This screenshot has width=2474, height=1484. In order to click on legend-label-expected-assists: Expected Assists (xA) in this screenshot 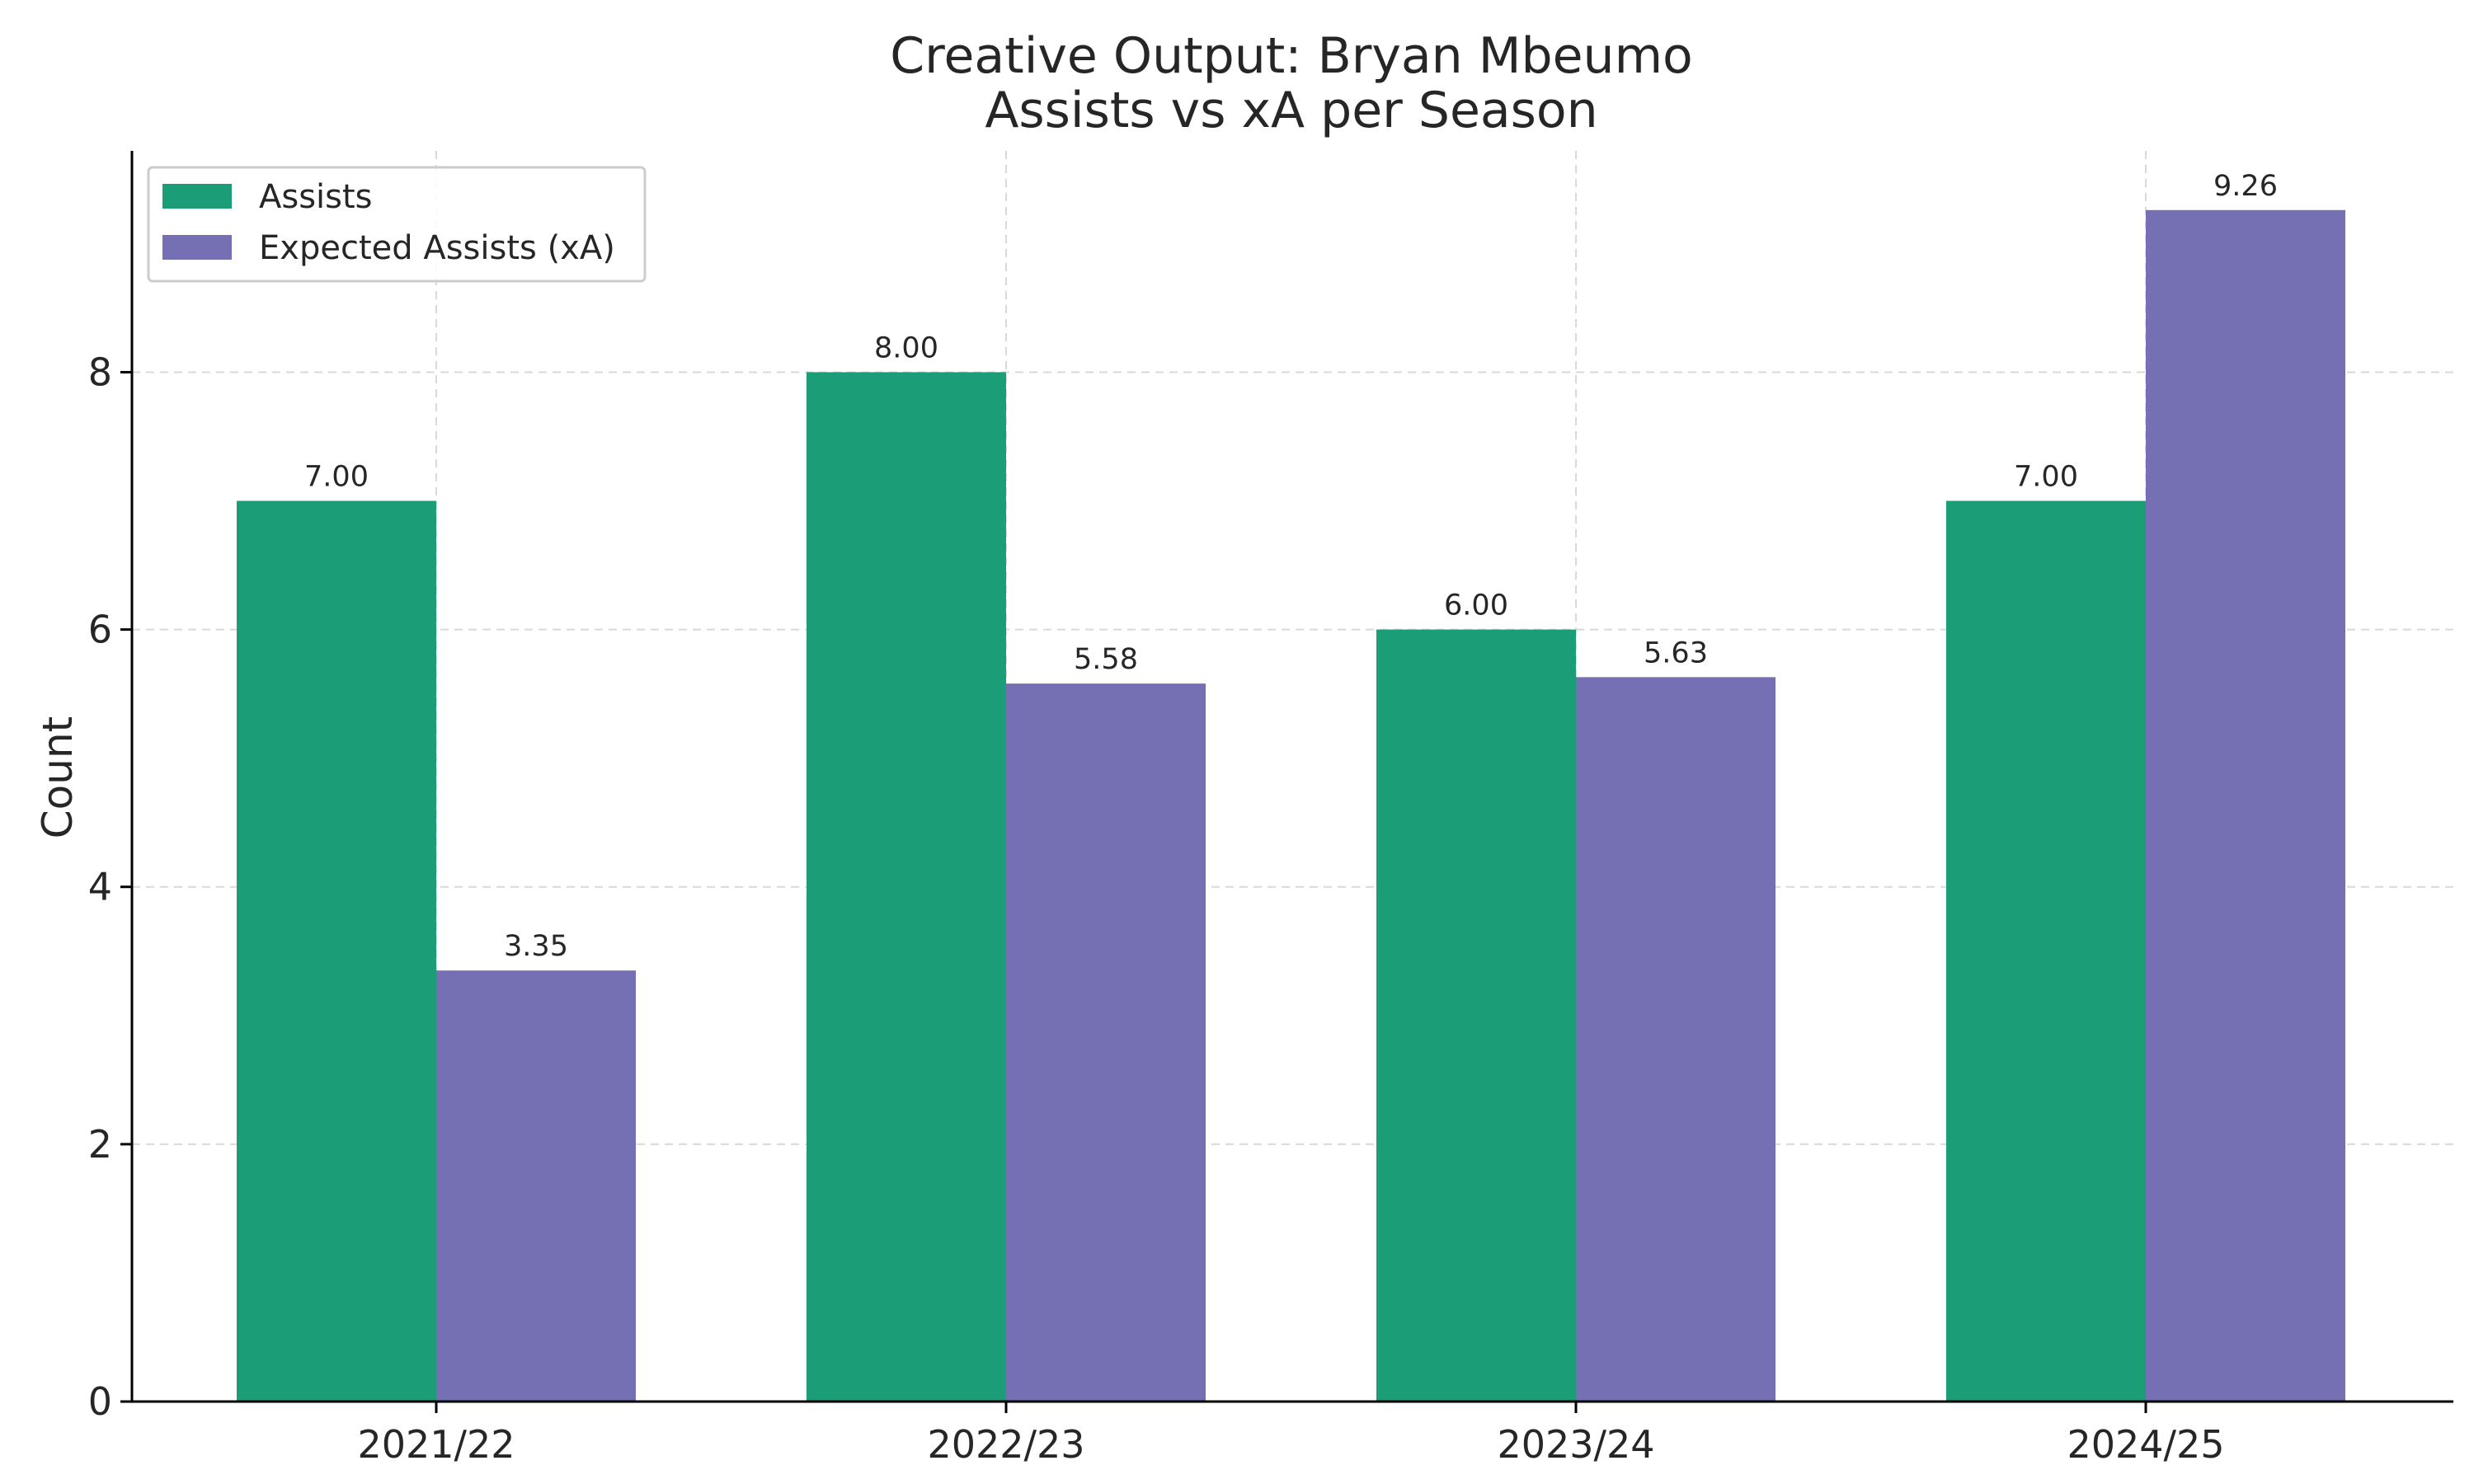, I will do `click(437, 248)`.